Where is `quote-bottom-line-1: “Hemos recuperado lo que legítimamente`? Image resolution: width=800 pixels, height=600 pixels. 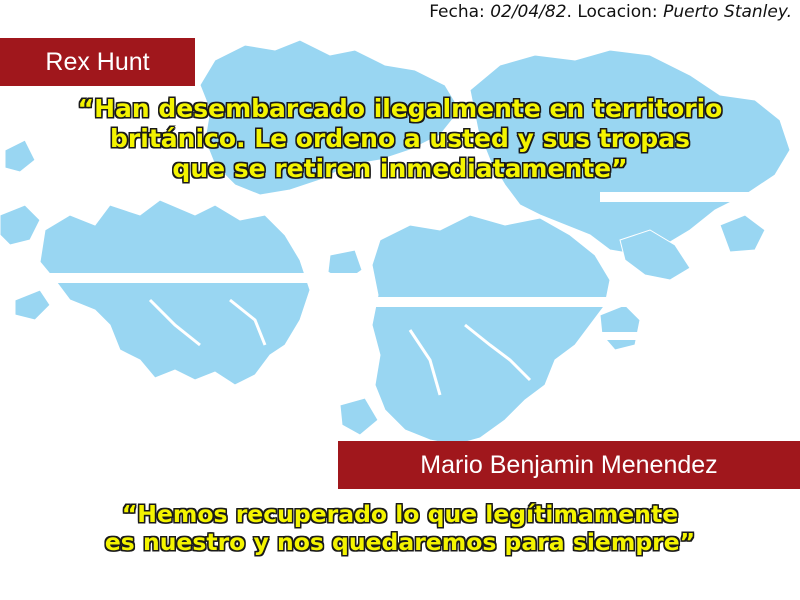 quote-bottom-line-1: “Hemos recuperado lo que legítimamente is located at coordinates (400, 514).